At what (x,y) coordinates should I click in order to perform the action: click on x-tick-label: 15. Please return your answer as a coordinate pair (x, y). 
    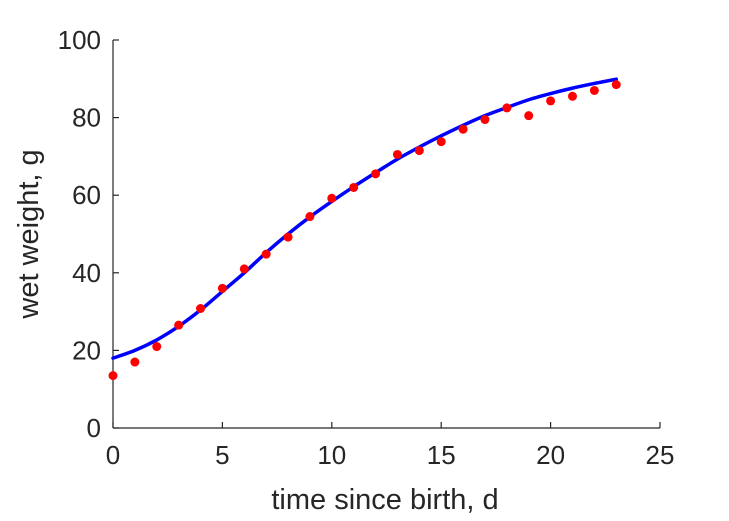
    Looking at the image, I should click on (441, 455).